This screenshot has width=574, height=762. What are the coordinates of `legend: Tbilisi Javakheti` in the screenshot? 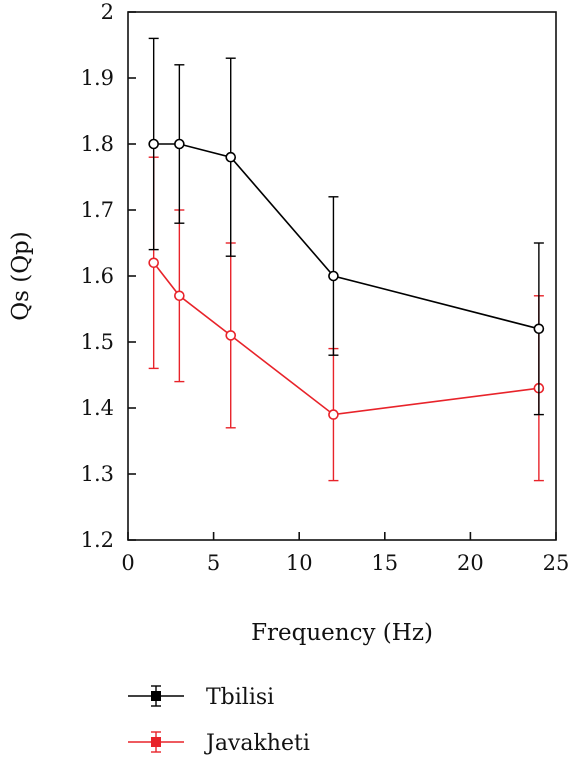 It's located at (219, 720).